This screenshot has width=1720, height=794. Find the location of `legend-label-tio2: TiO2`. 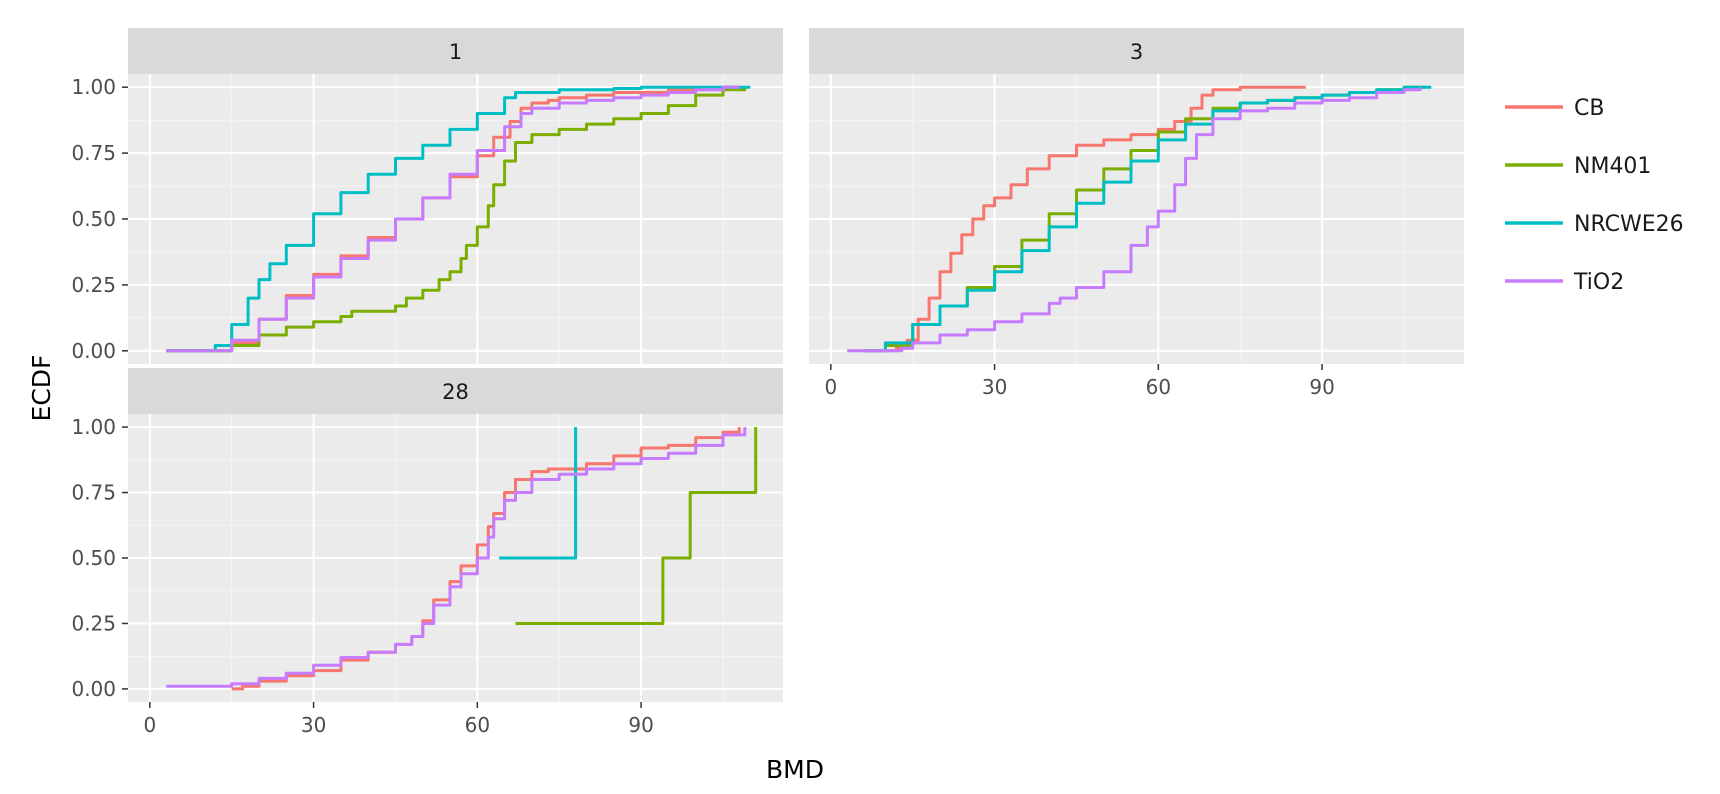

legend-label-tio2: TiO2 is located at coordinates (1598, 282).